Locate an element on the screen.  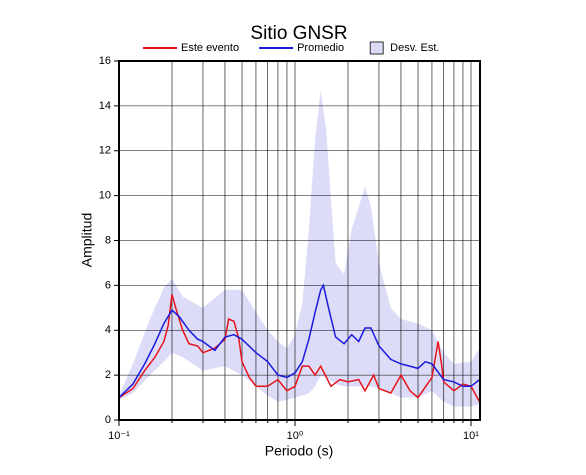
chart-title: Sitio GNSR is located at coordinates (298, 33).